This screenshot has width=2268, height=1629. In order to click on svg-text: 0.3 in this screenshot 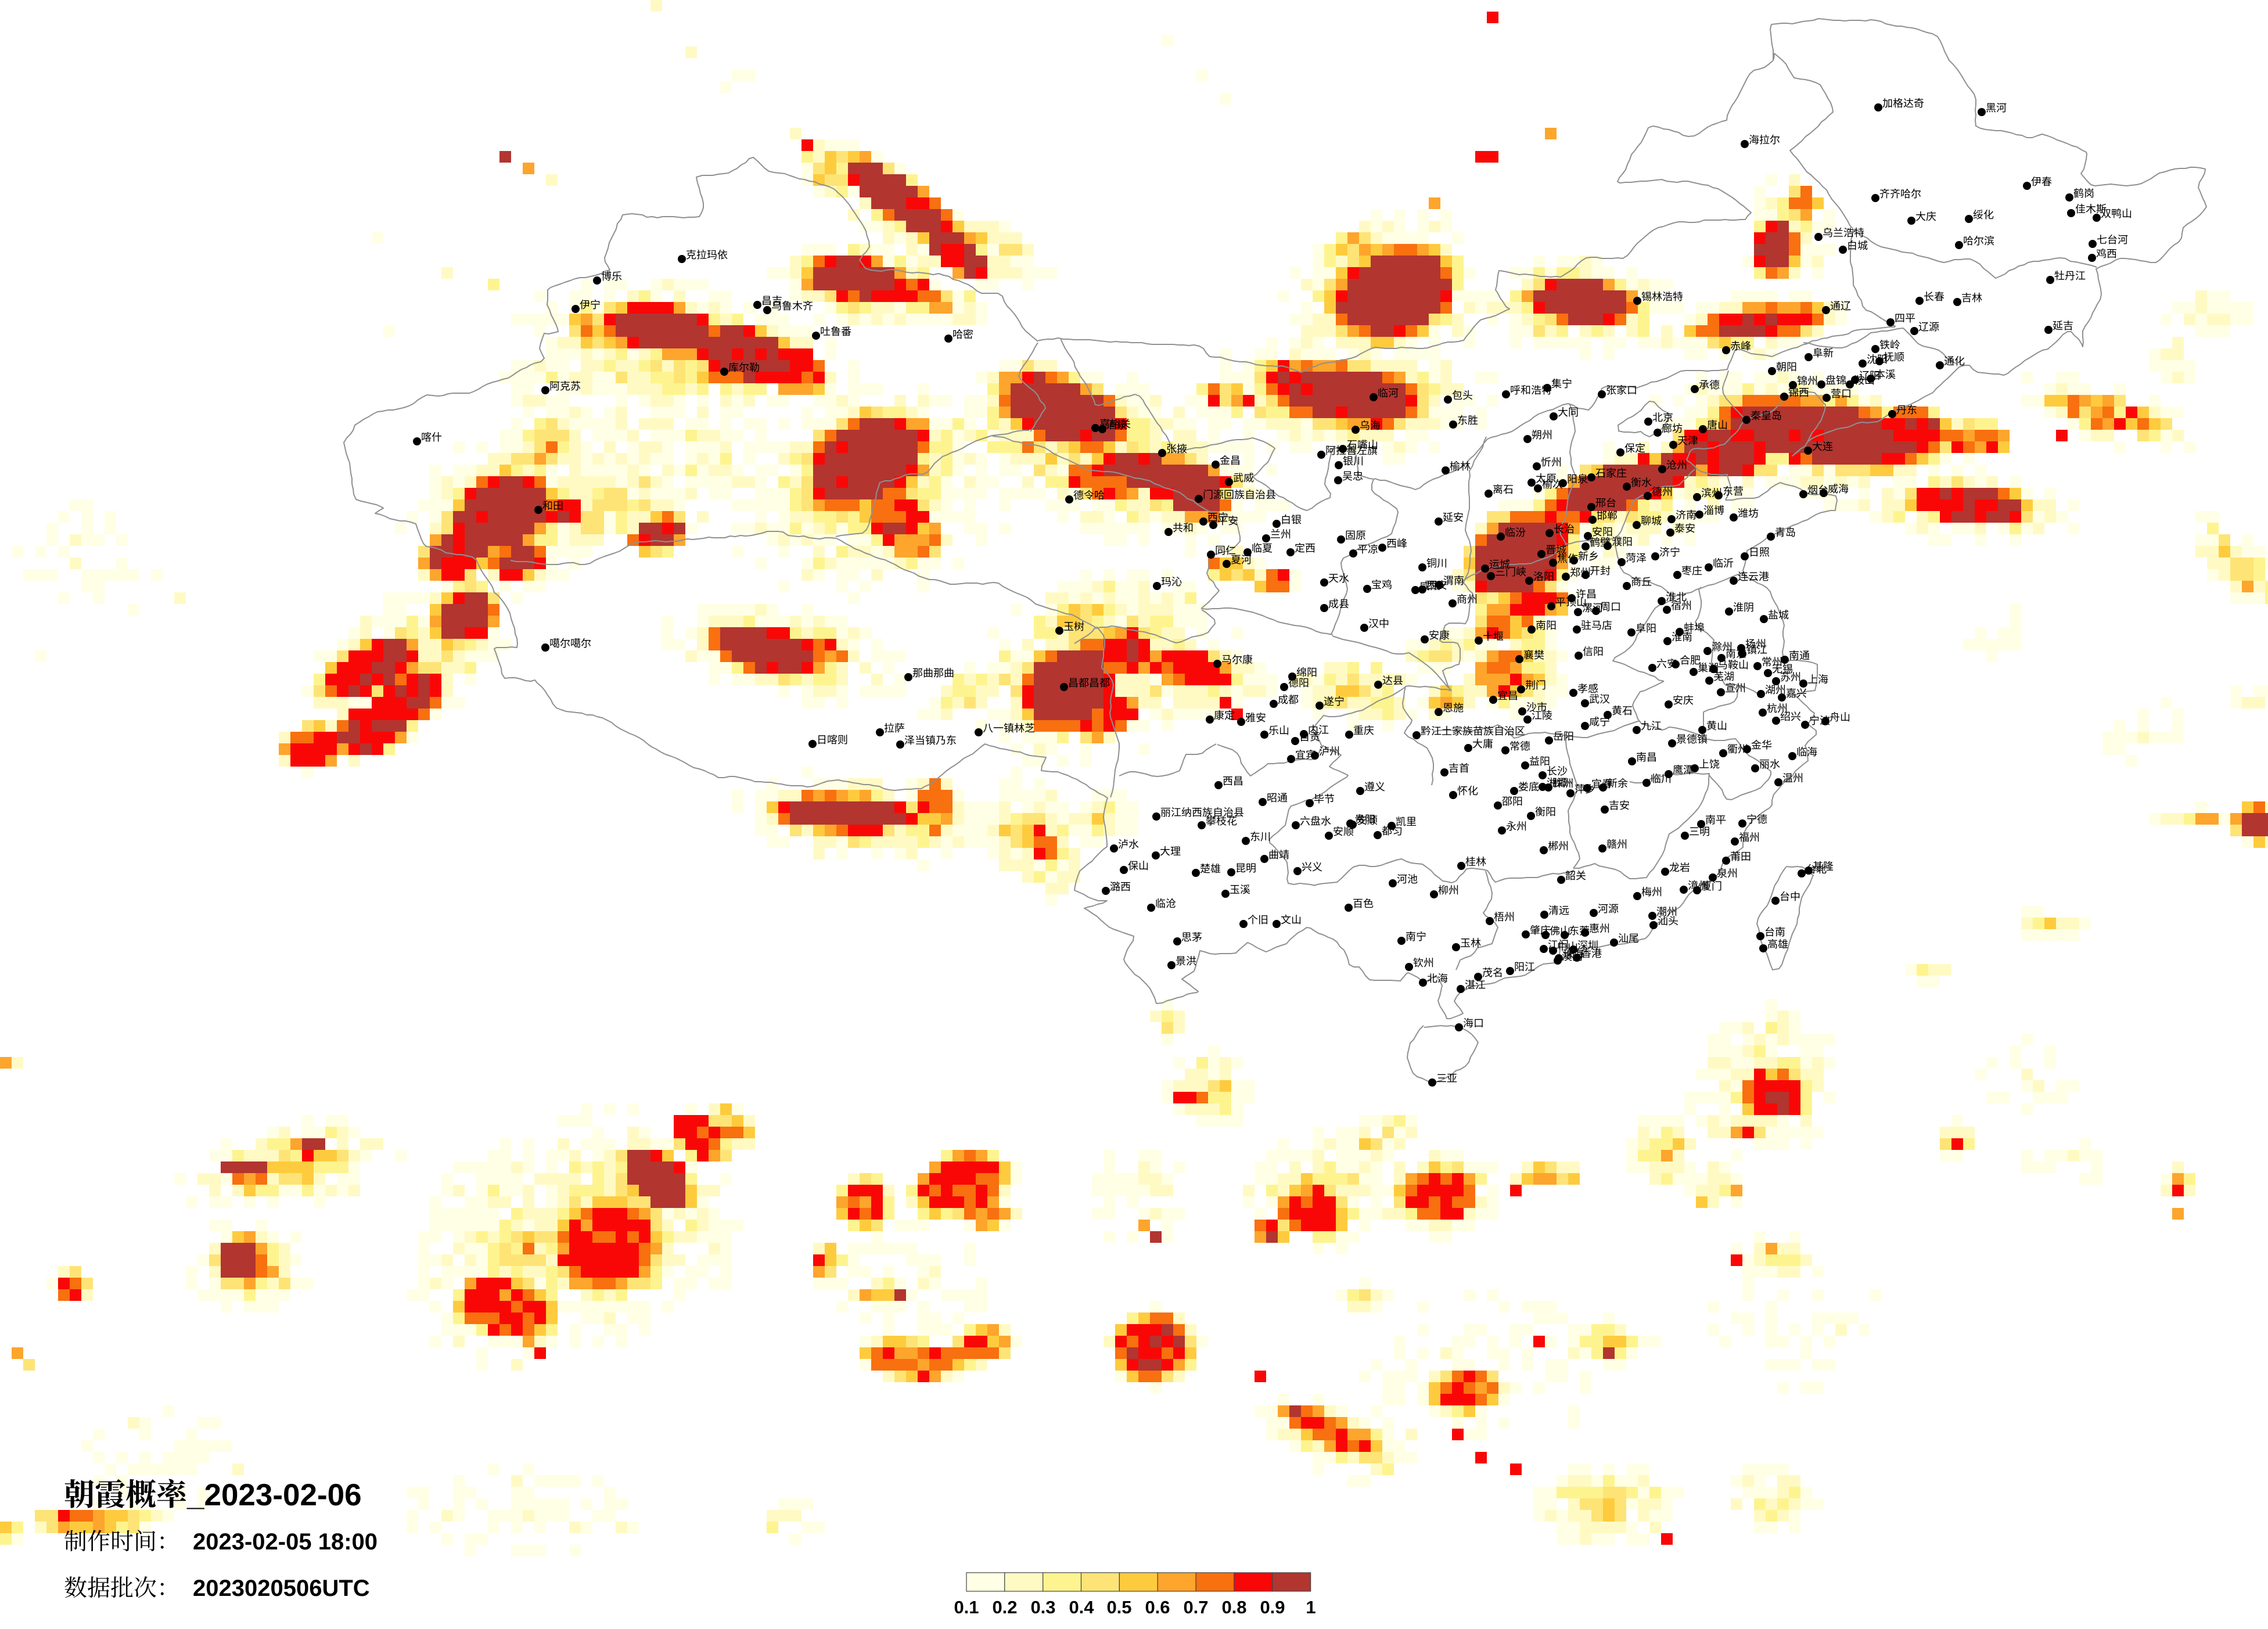, I will do `click(1042, 1607)`.